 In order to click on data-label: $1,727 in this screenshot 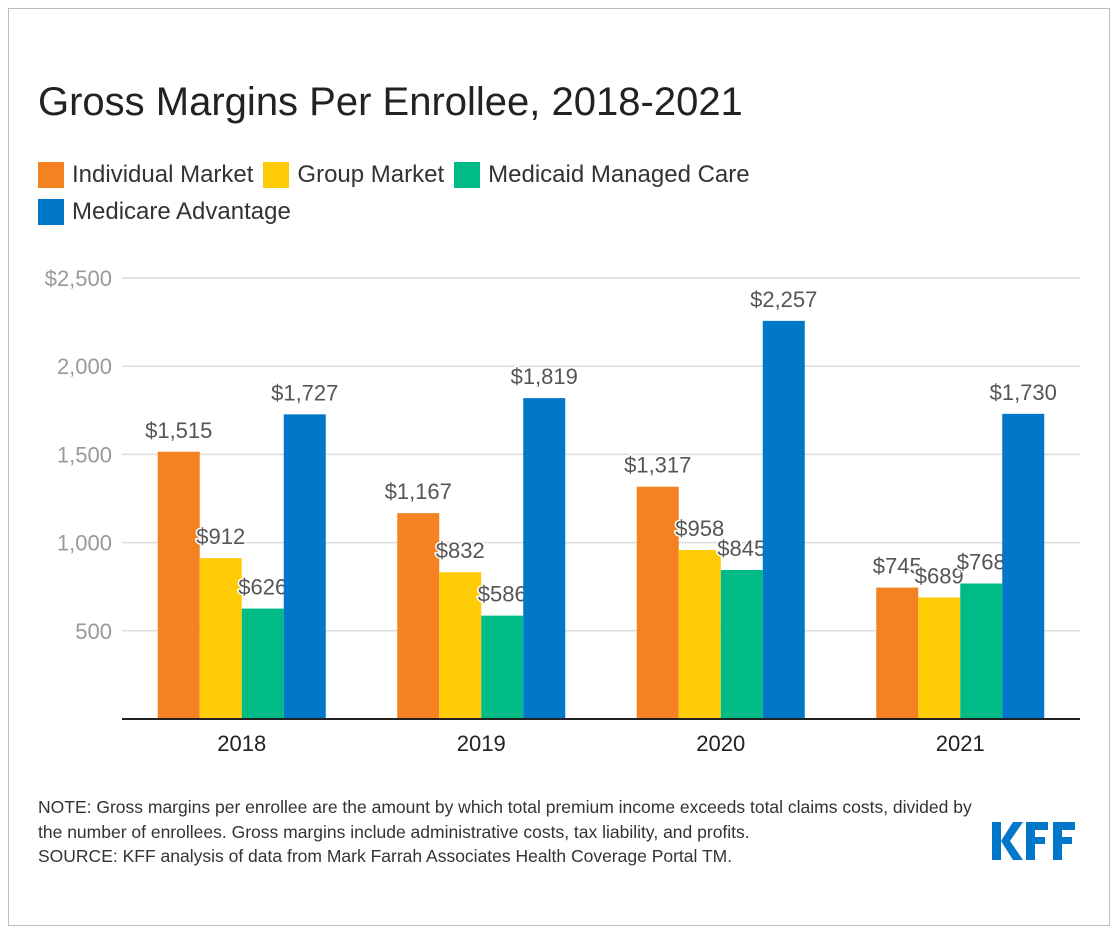, I will do `click(304, 392)`.